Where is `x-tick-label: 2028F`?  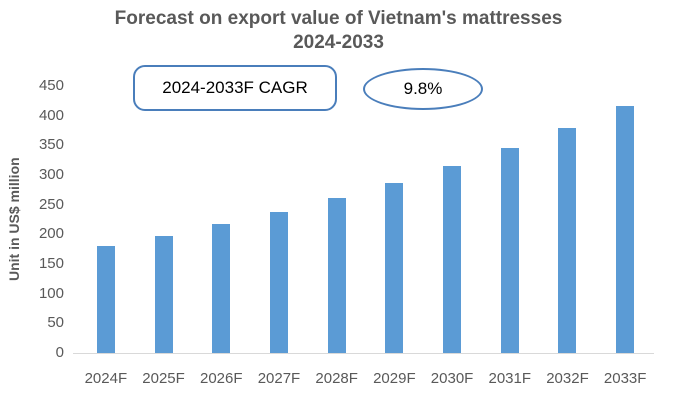
x-tick-label: 2028F is located at coordinates (336, 378).